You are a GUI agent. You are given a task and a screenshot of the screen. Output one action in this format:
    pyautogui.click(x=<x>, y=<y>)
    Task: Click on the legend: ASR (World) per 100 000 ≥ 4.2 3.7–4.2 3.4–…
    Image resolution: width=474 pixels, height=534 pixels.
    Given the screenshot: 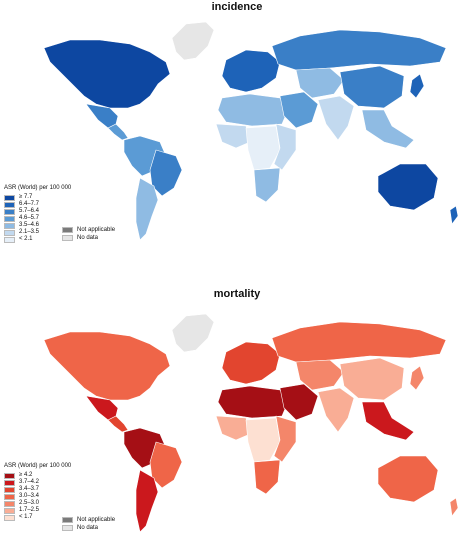 What is the action you would take?
    pyautogui.click(x=37, y=492)
    